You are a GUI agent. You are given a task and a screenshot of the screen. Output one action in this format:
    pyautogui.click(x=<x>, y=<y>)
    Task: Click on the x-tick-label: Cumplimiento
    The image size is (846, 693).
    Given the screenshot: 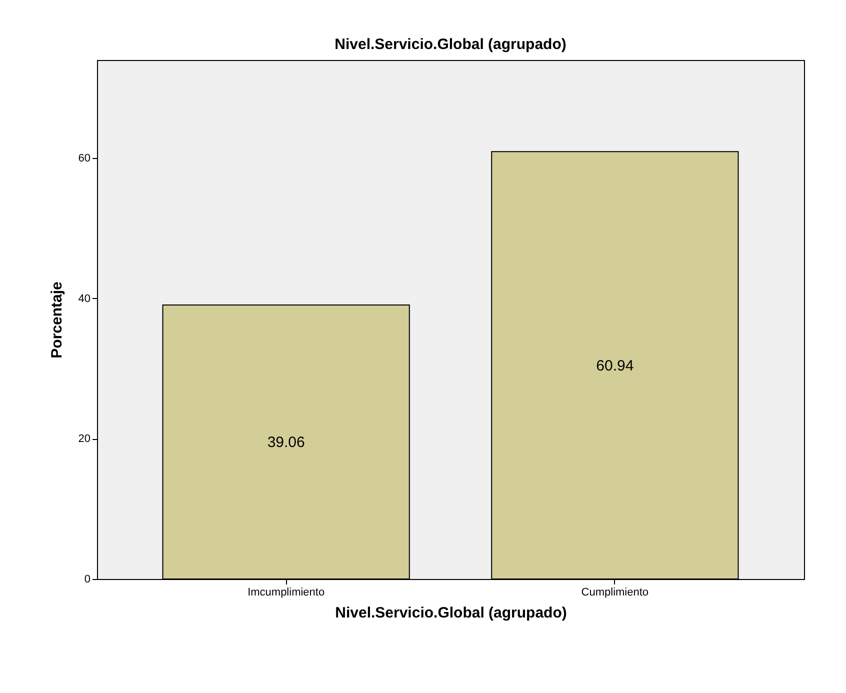 What is the action you would take?
    pyautogui.click(x=615, y=592)
    